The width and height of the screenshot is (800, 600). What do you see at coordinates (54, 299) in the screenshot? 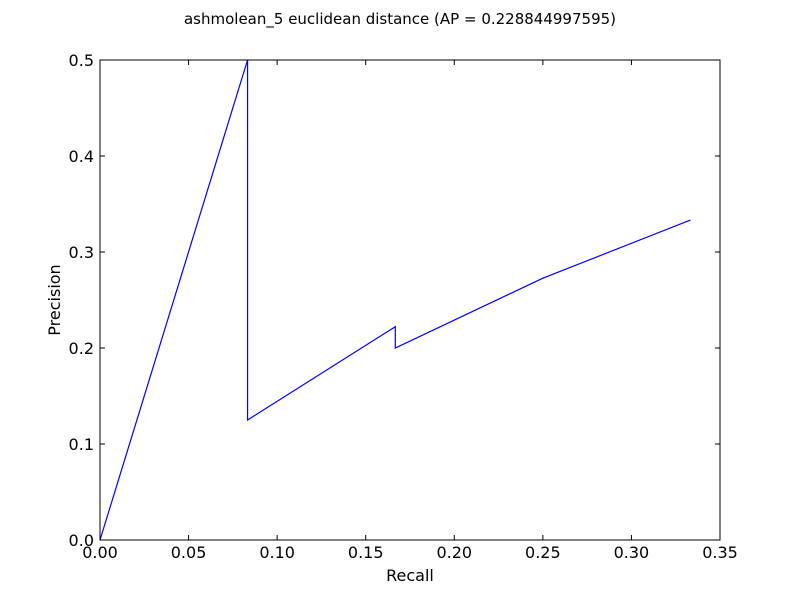
I see `y-axis-label: Precision` at bounding box center [54, 299].